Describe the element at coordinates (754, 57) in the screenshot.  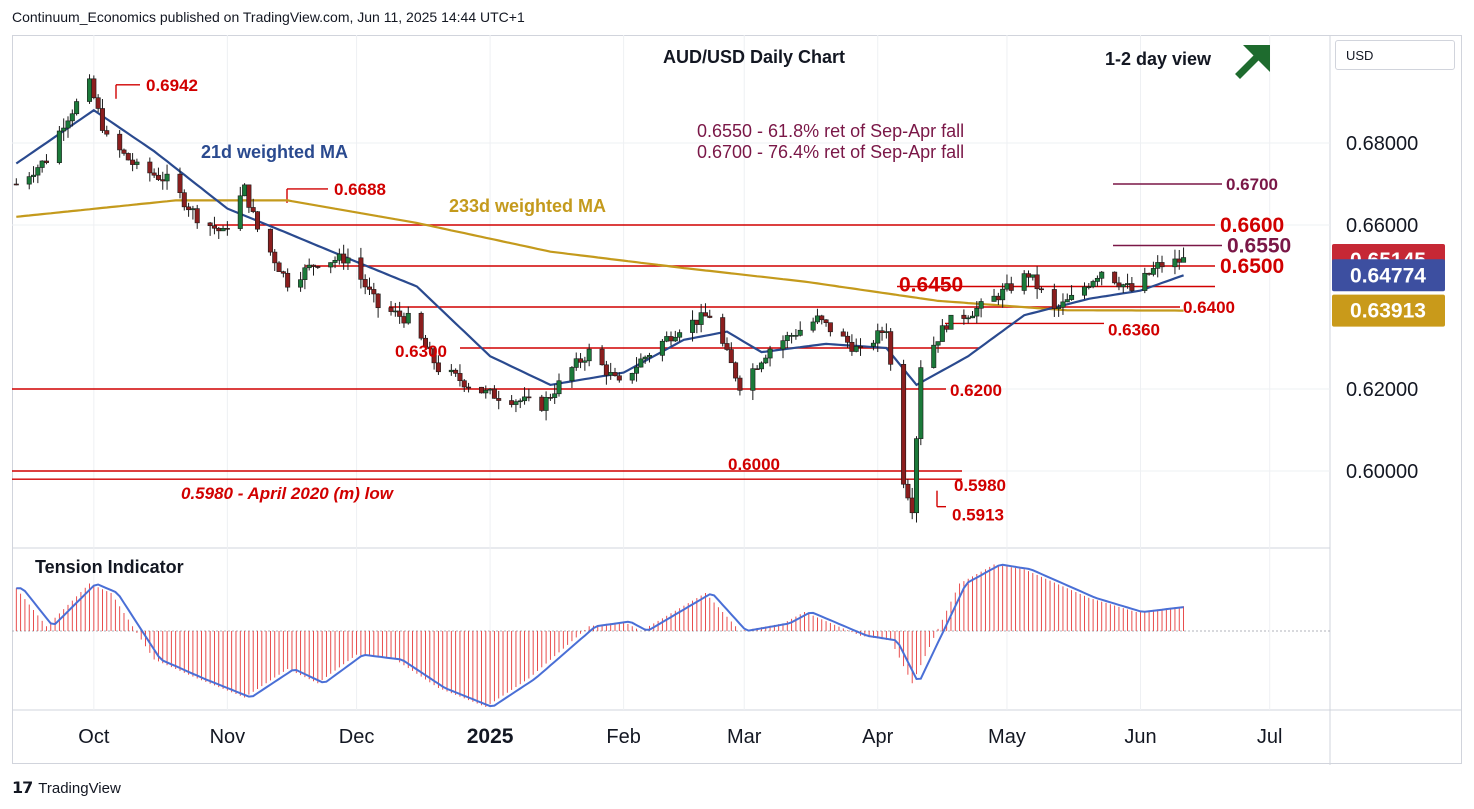
I see `chart-title: AUD/USD Daily Chart` at that location.